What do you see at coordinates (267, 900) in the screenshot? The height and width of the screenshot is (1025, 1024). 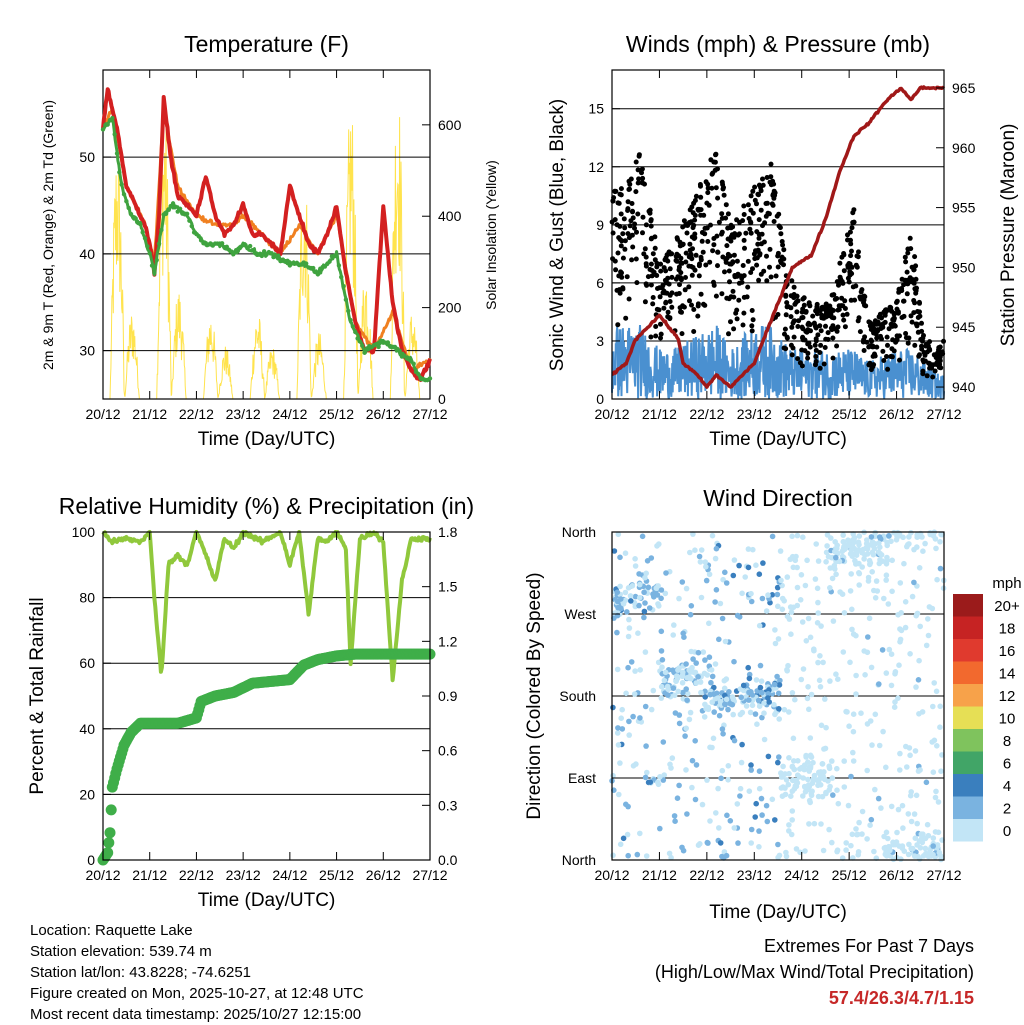 I see `x-axis-label: Time (Day/UTC)` at bounding box center [267, 900].